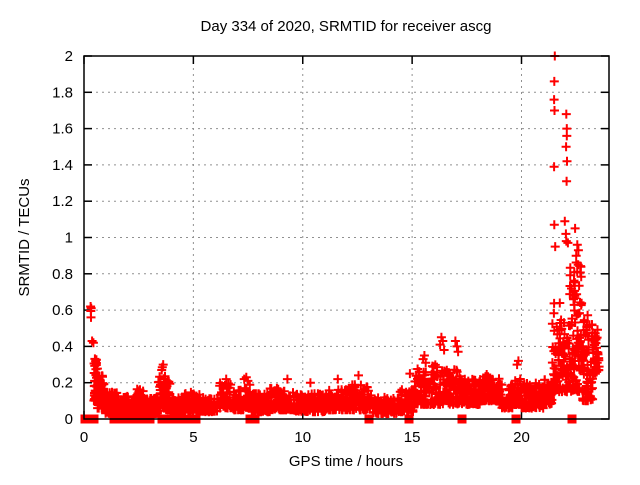  I want to click on y-tick-label: 1.8, so click(62, 92).